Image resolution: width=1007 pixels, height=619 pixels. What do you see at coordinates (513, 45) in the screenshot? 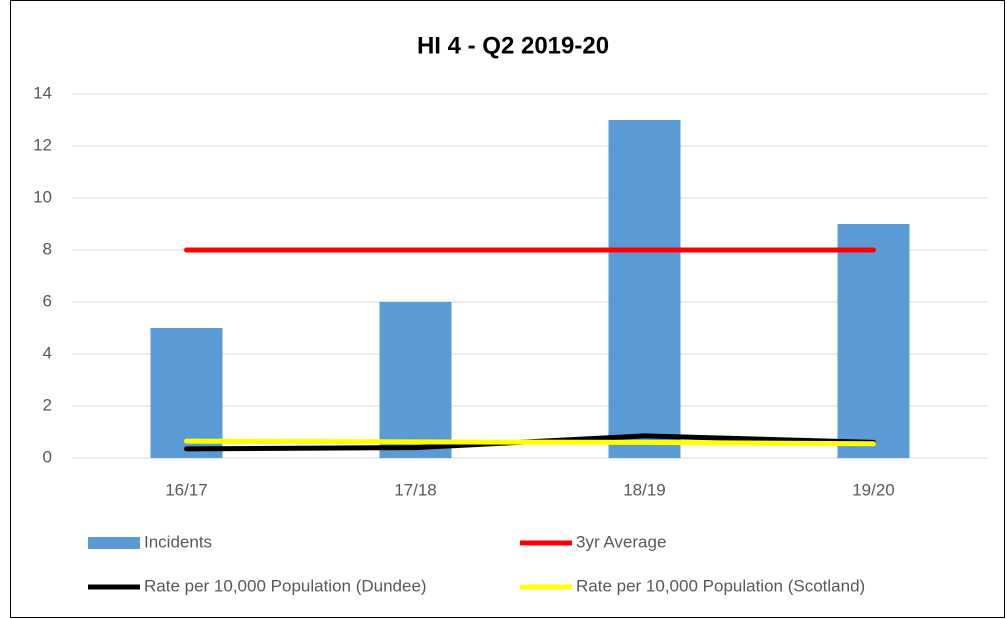
I see `chart-title: HI 4 - Q2 2019-20` at bounding box center [513, 45].